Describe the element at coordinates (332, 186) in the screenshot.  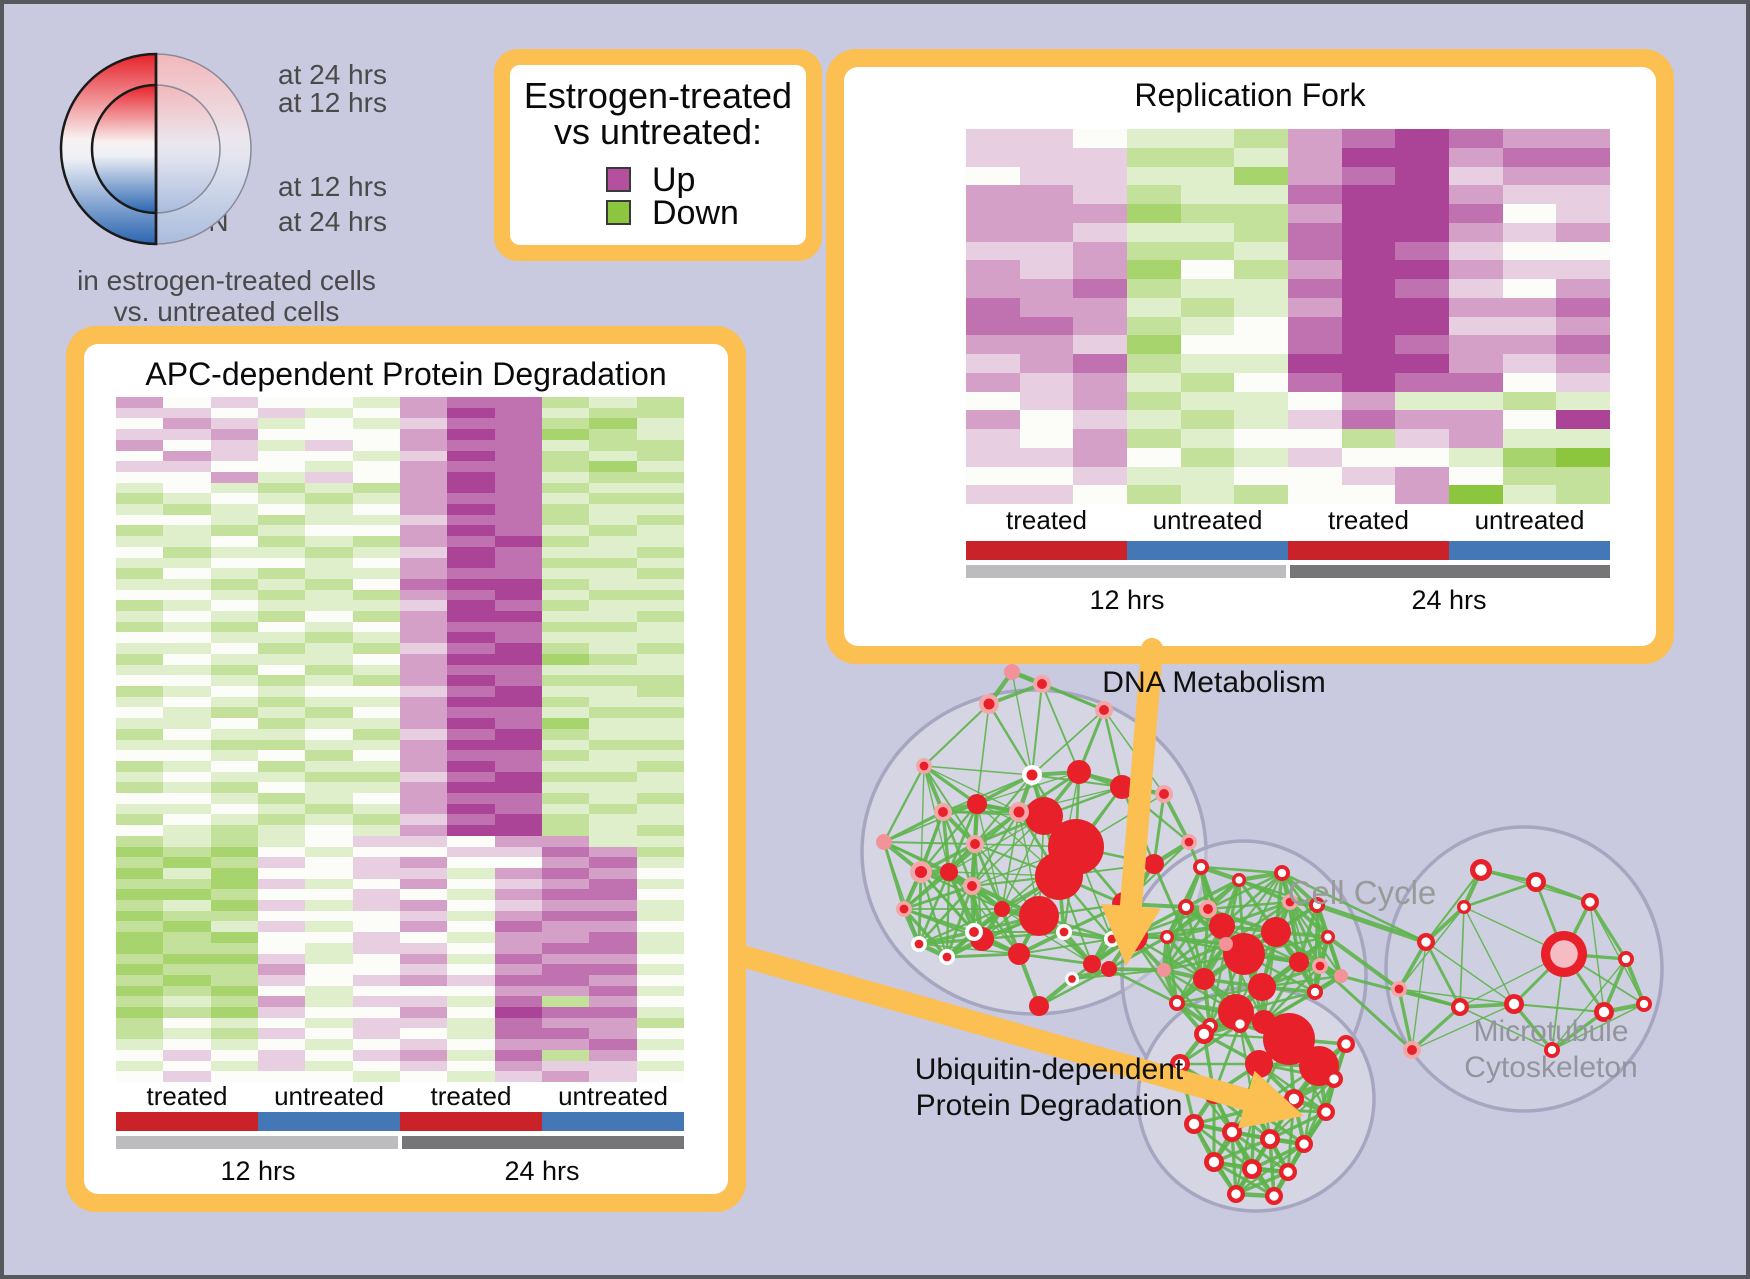
I see `time-label: at 12 hrs` at that location.